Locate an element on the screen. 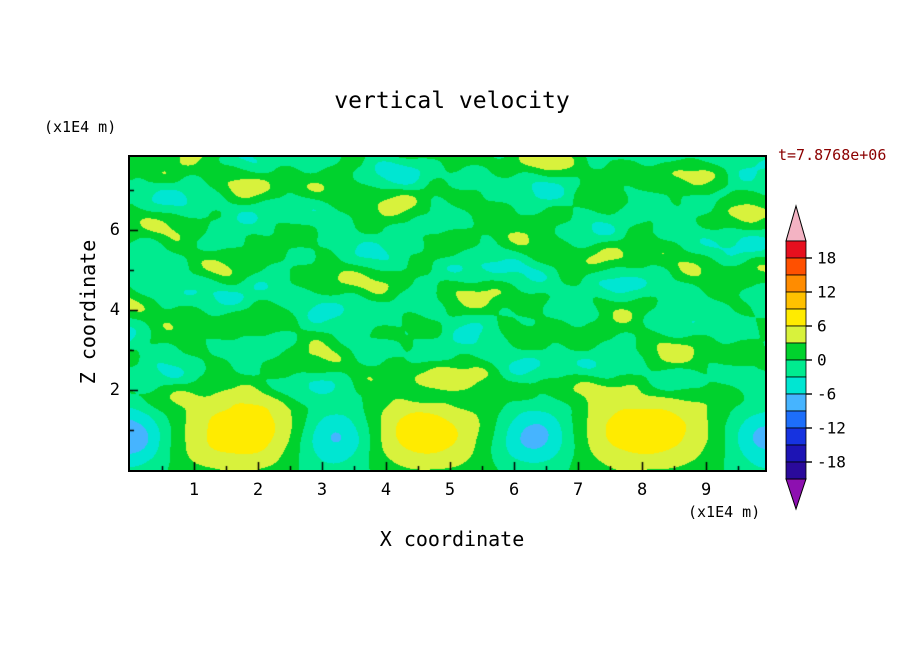 Image resolution: width=904 pixels, height=654 pixels. y-tick-label: 4 is located at coordinates (114, 310).